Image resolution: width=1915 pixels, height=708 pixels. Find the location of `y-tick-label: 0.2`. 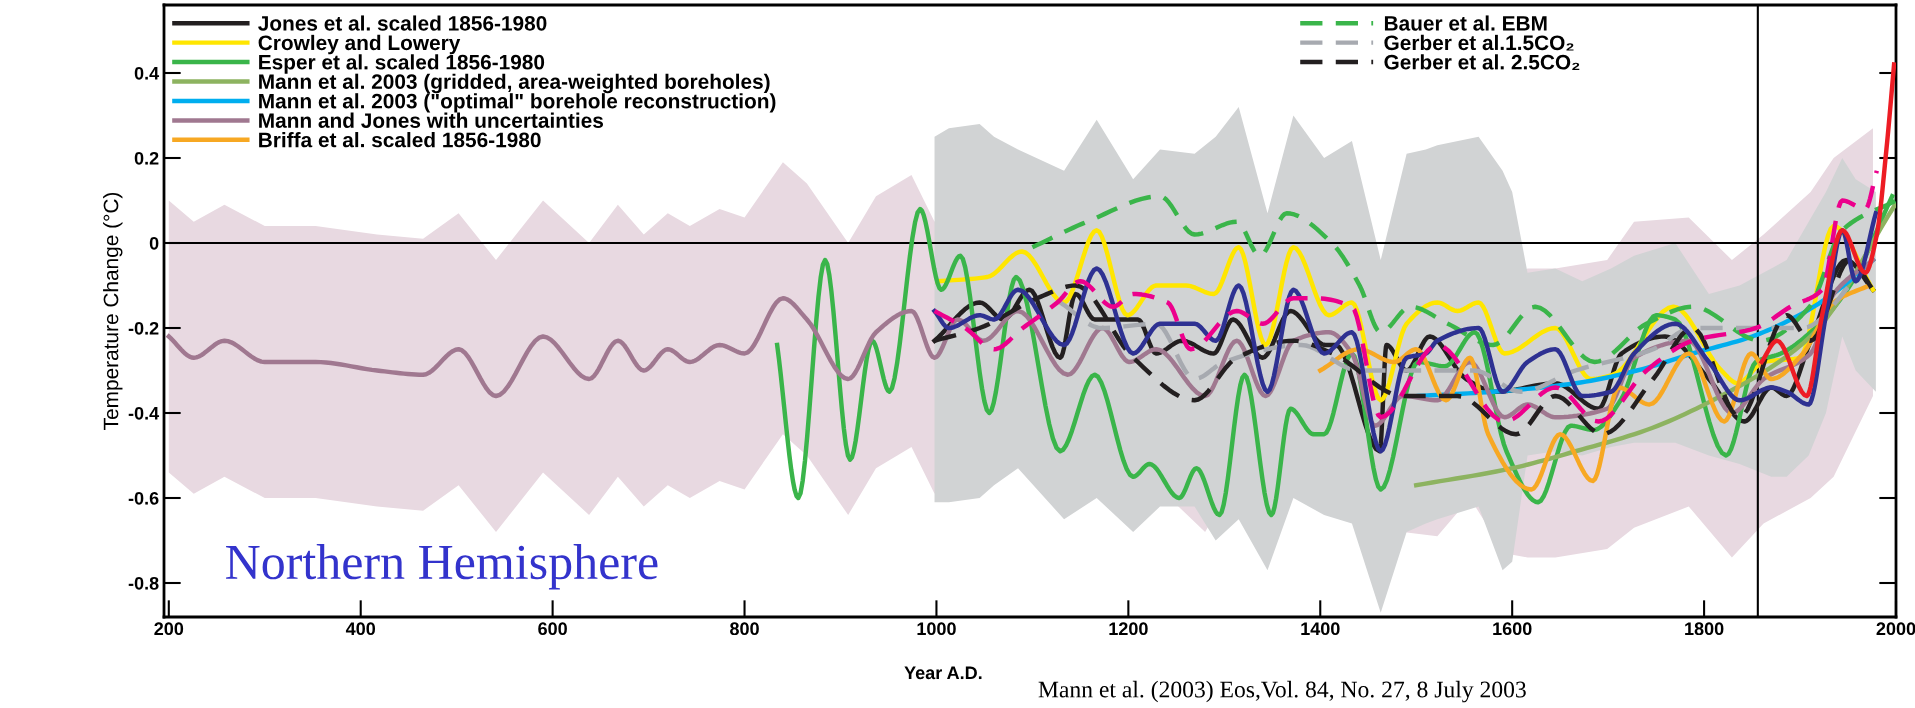

y-tick-label: 0.2 is located at coordinates (146, 158).